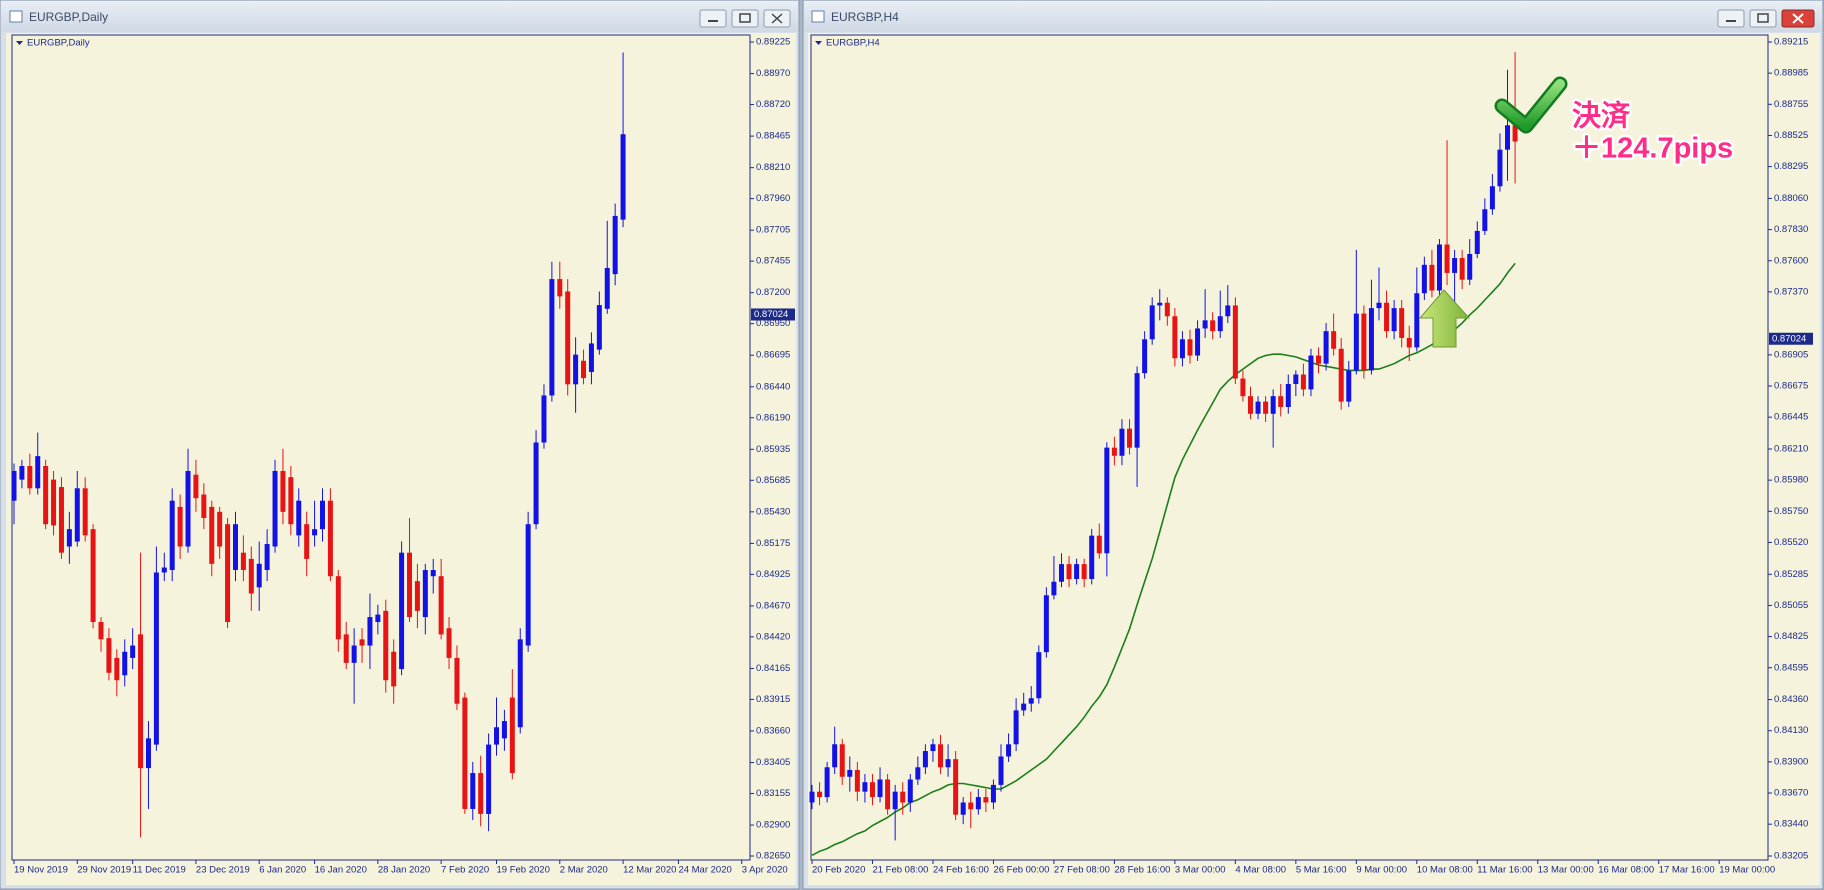 The width and height of the screenshot is (1824, 890). I want to click on y-tick-label: 0.86440, so click(773, 386).